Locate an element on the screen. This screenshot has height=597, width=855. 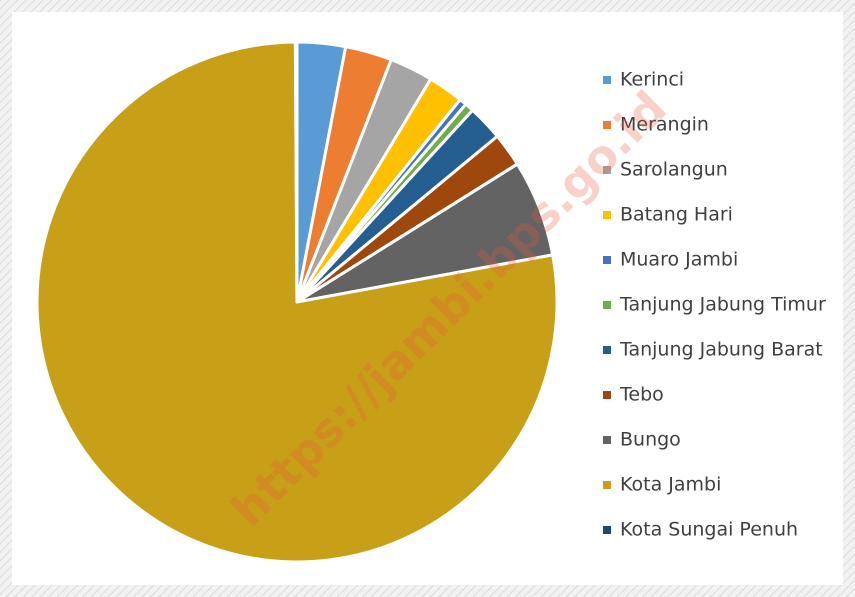
legend-label: Tebo is located at coordinates (641, 395).